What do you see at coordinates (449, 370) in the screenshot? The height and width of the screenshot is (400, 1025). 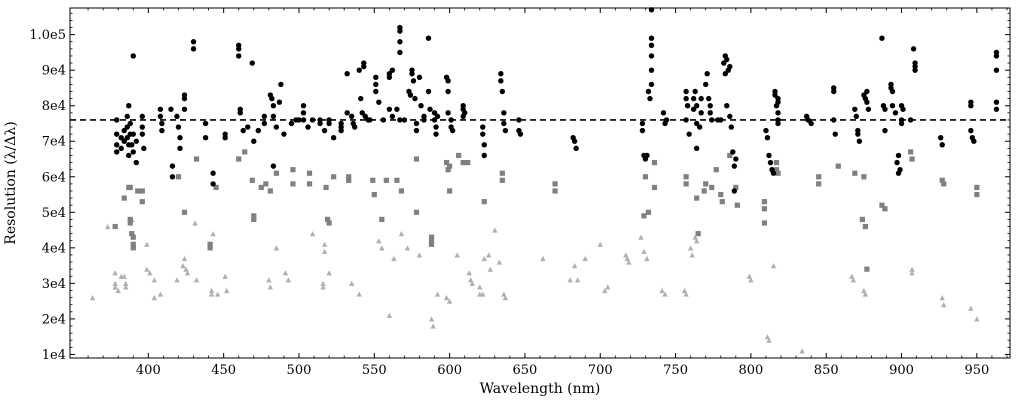 I see `x-tick-label: 600` at bounding box center [449, 370].